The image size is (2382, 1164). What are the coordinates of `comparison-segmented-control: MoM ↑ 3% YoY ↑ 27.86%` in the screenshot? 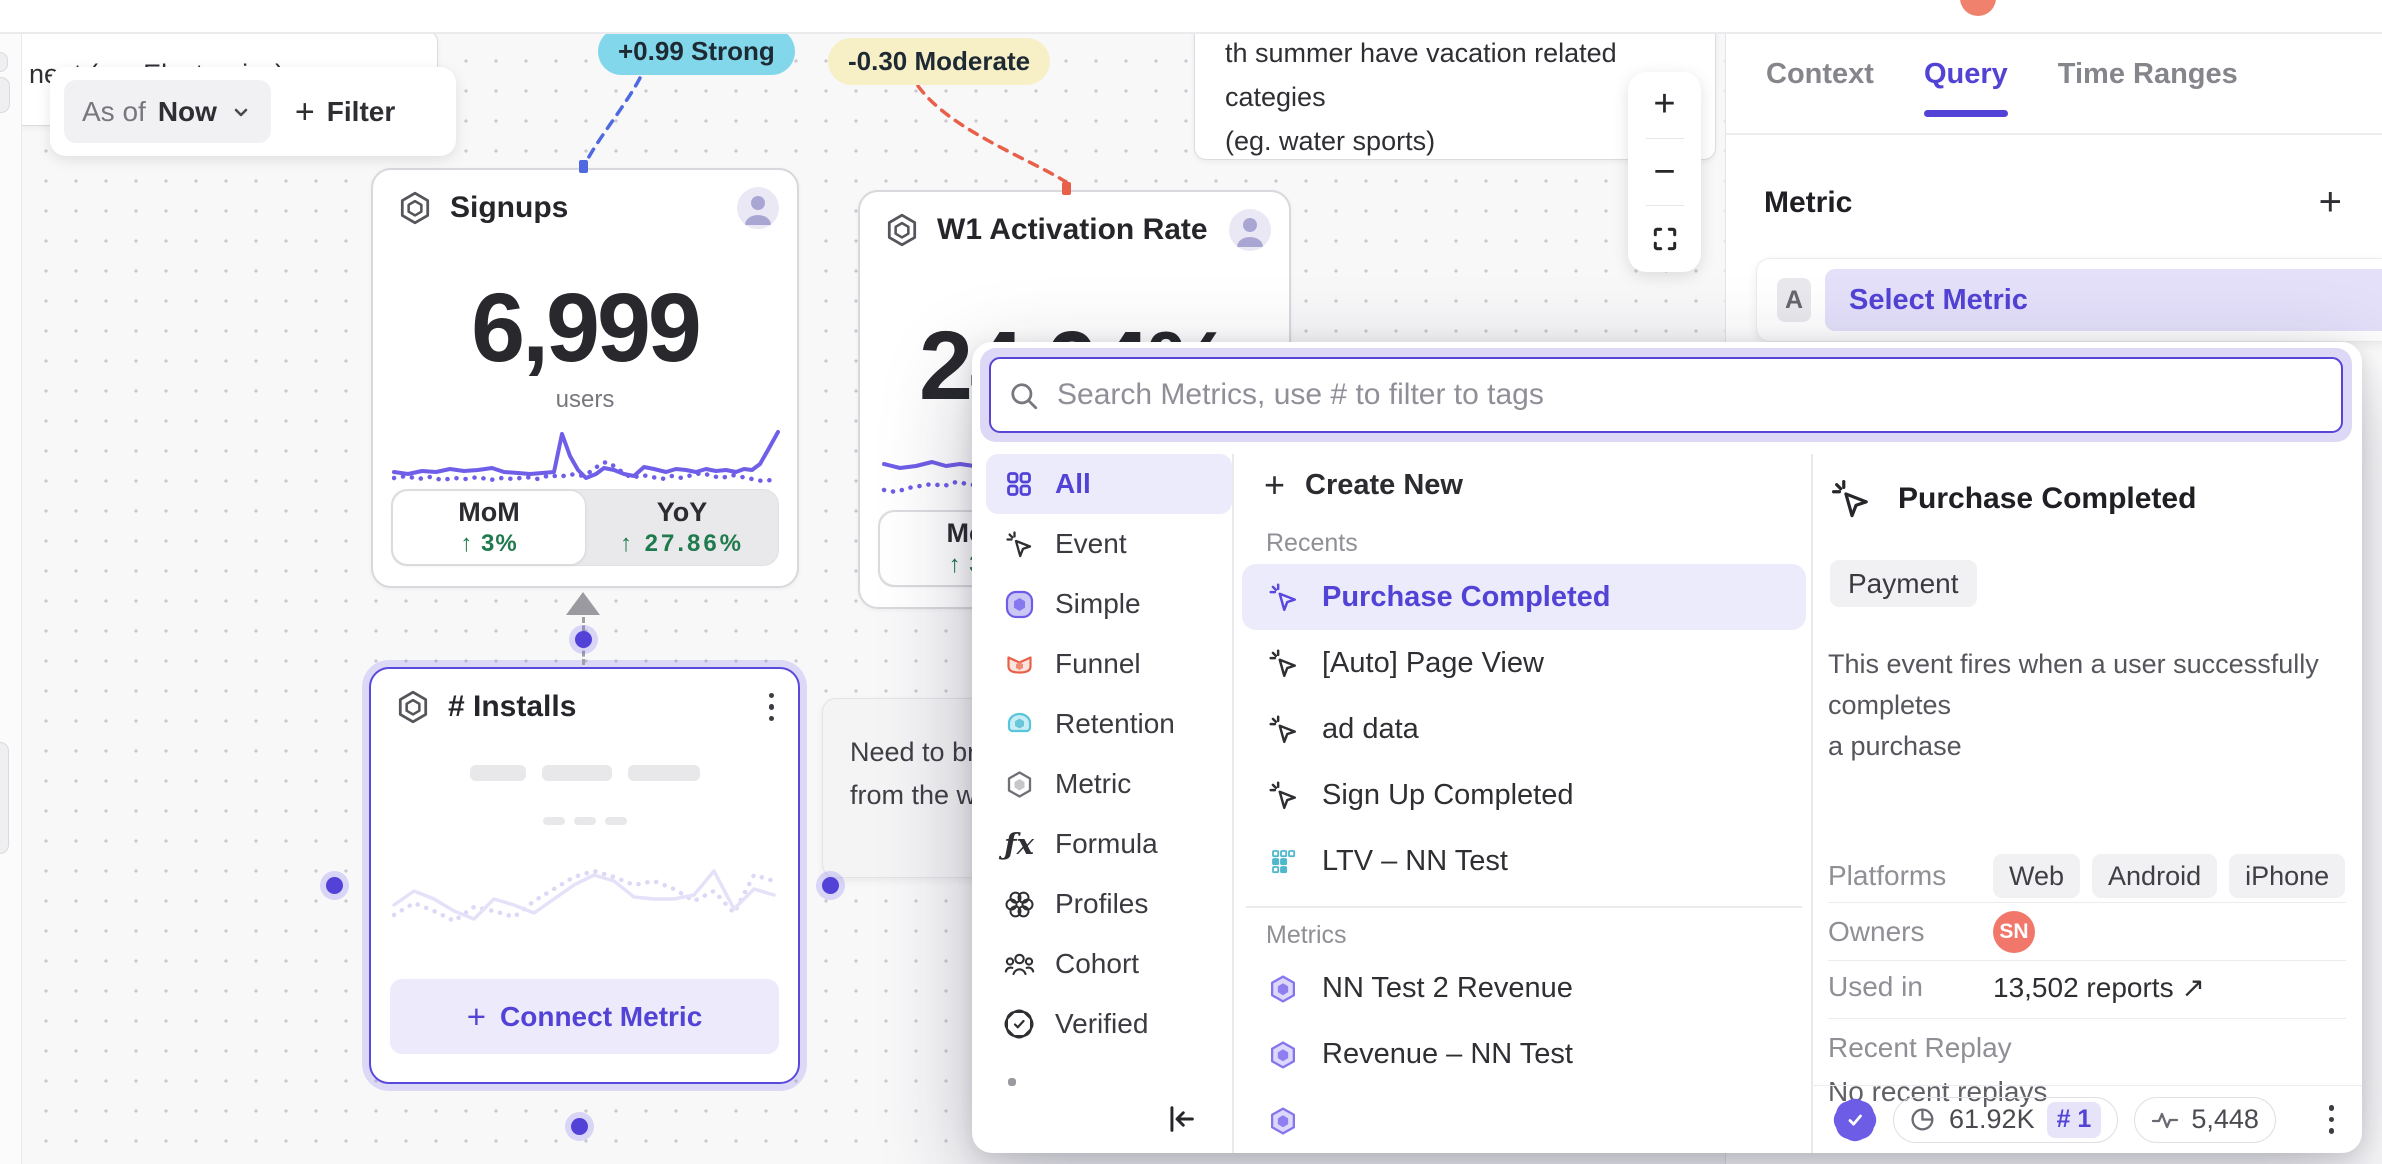 It's located at (585, 527).